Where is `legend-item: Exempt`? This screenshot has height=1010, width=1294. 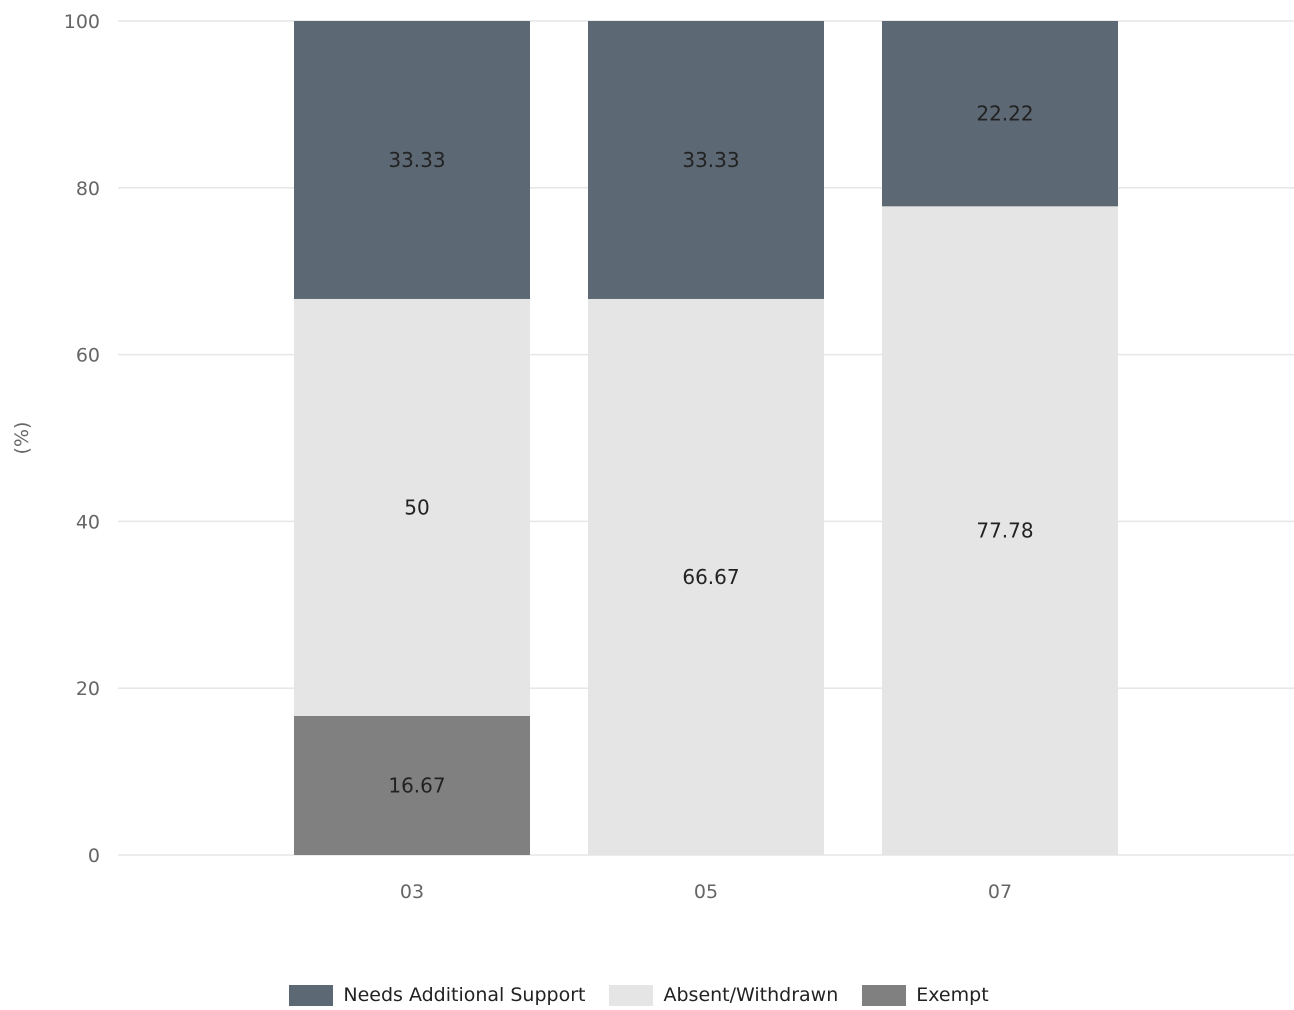 legend-item: Exempt is located at coordinates (925, 995).